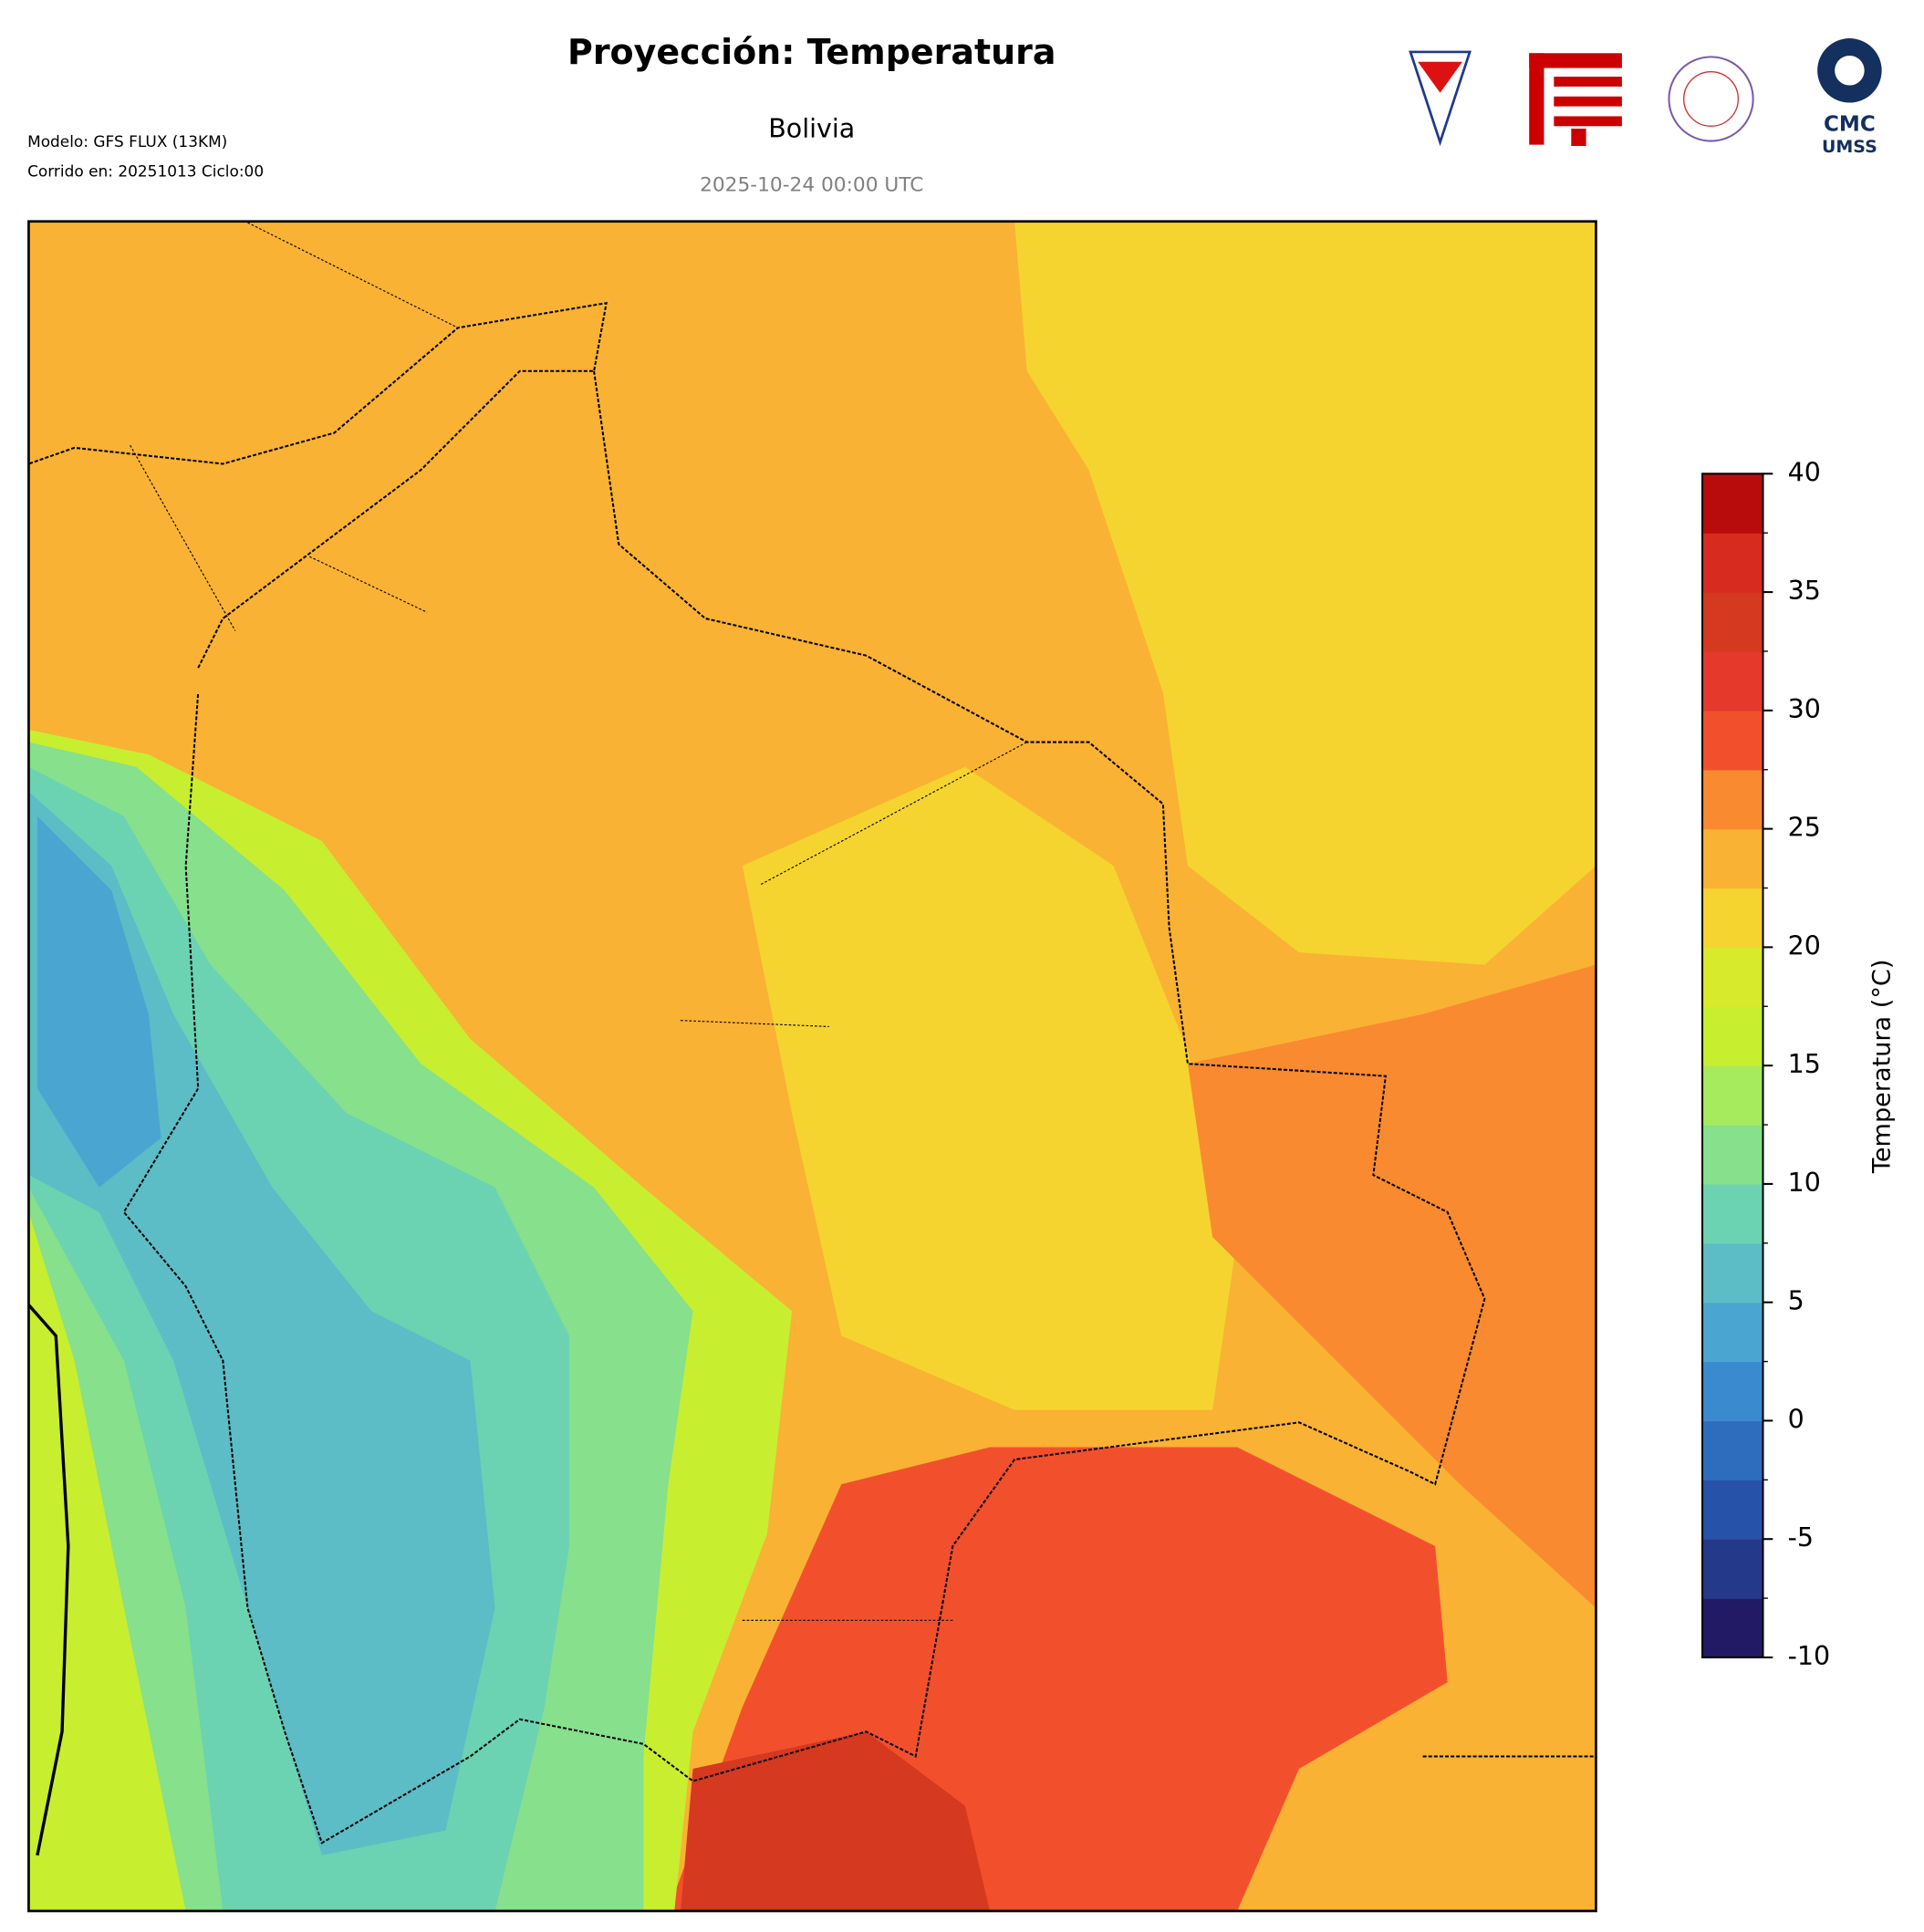 The image size is (1924, 1932). What do you see at coordinates (811, 128) in the screenshot?
I see `subtitle: Bolivia` at bounding box center [811, 128].